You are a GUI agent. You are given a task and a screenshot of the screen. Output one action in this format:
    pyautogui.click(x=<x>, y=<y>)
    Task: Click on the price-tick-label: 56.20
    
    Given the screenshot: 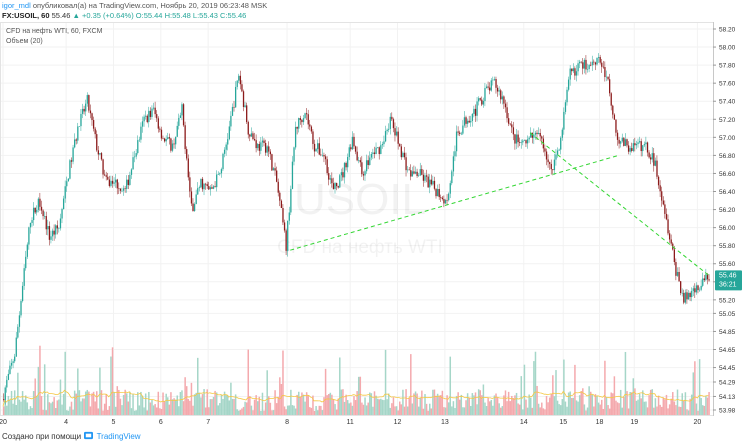 What is the action you would take?
    pyautogui.click(x=727, y=210)
    